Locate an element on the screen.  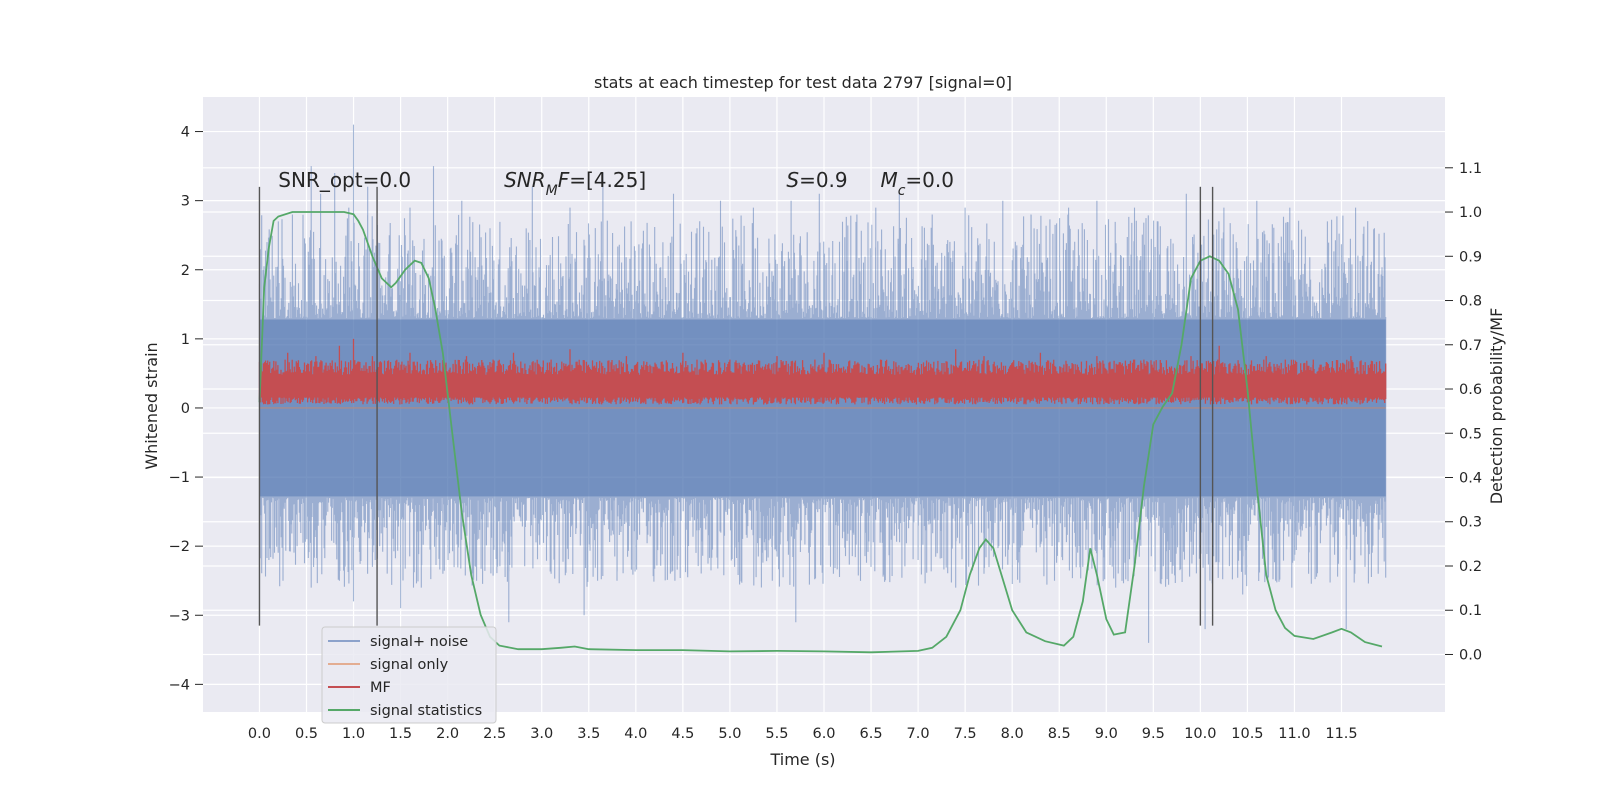
annotation: SNRMF=[4.25] is located at coordinates (575, 183).